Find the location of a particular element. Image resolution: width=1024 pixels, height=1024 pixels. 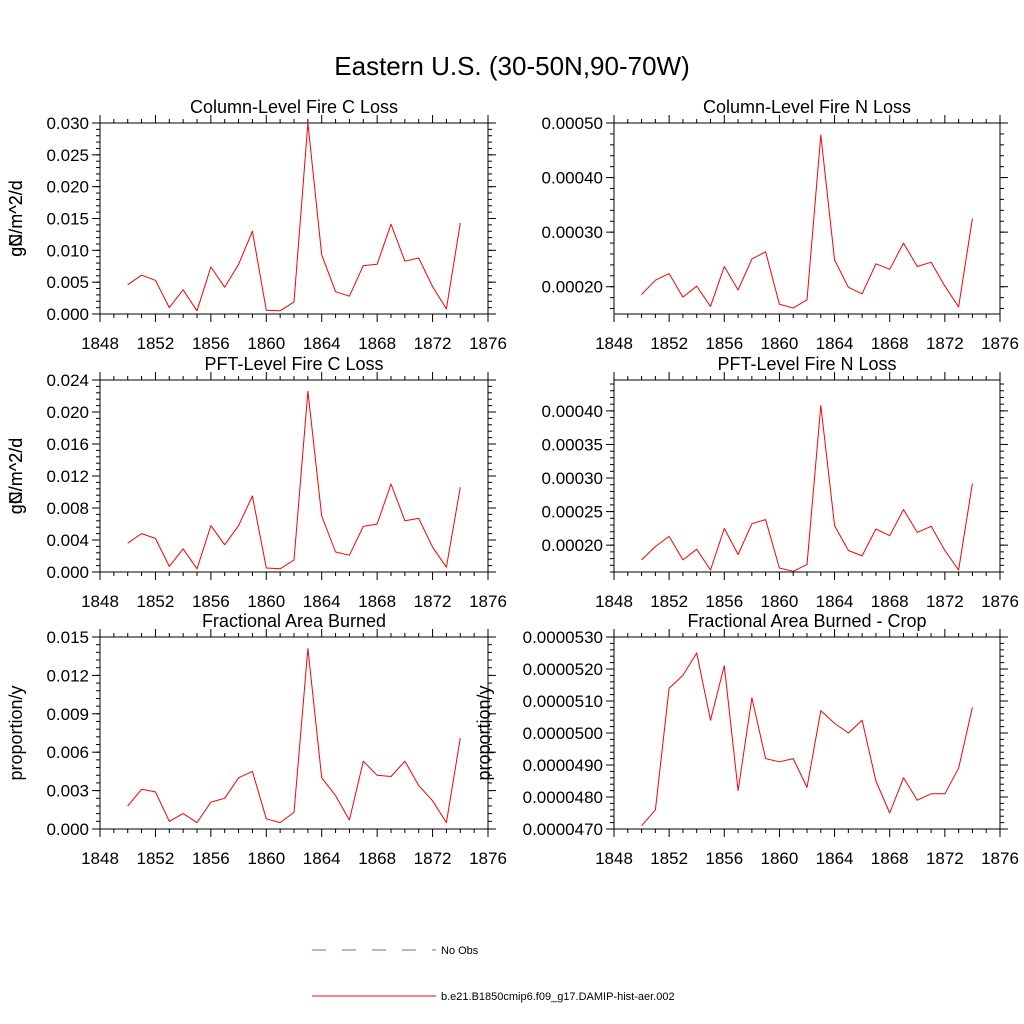

y-tick-label: 0.00040 is located at coordinates (572, 178).